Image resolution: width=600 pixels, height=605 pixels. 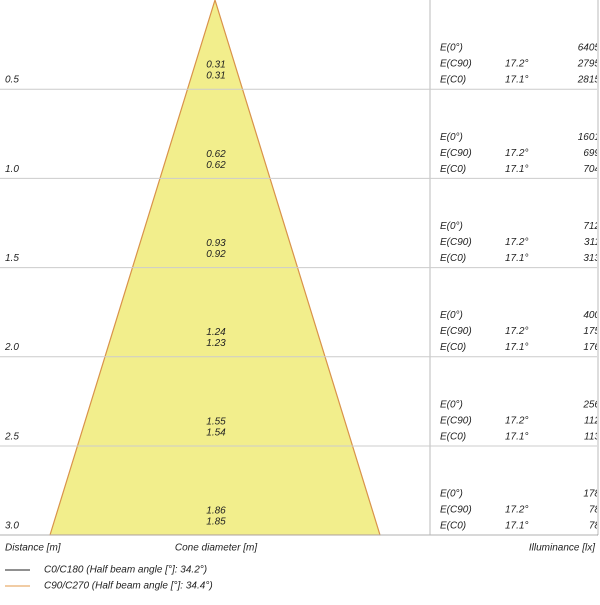 I want to click on illuminance-value: 311, so click(x=592, y=242).